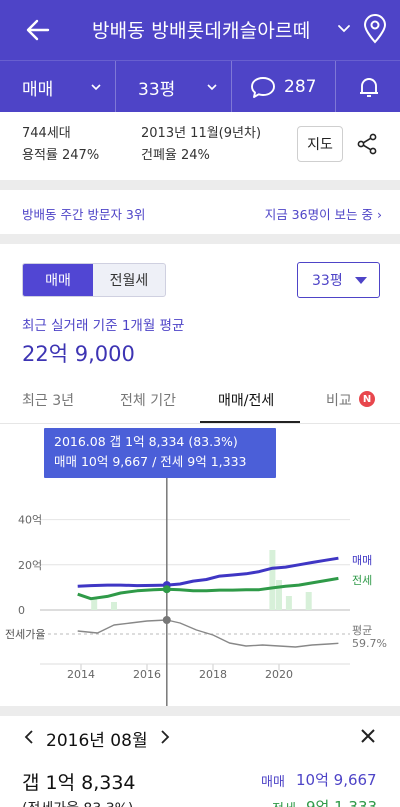 Image resolution: width=400 pixels, height=807 pixels. I want to click on comment-count-label: 287, so click(300, 87).